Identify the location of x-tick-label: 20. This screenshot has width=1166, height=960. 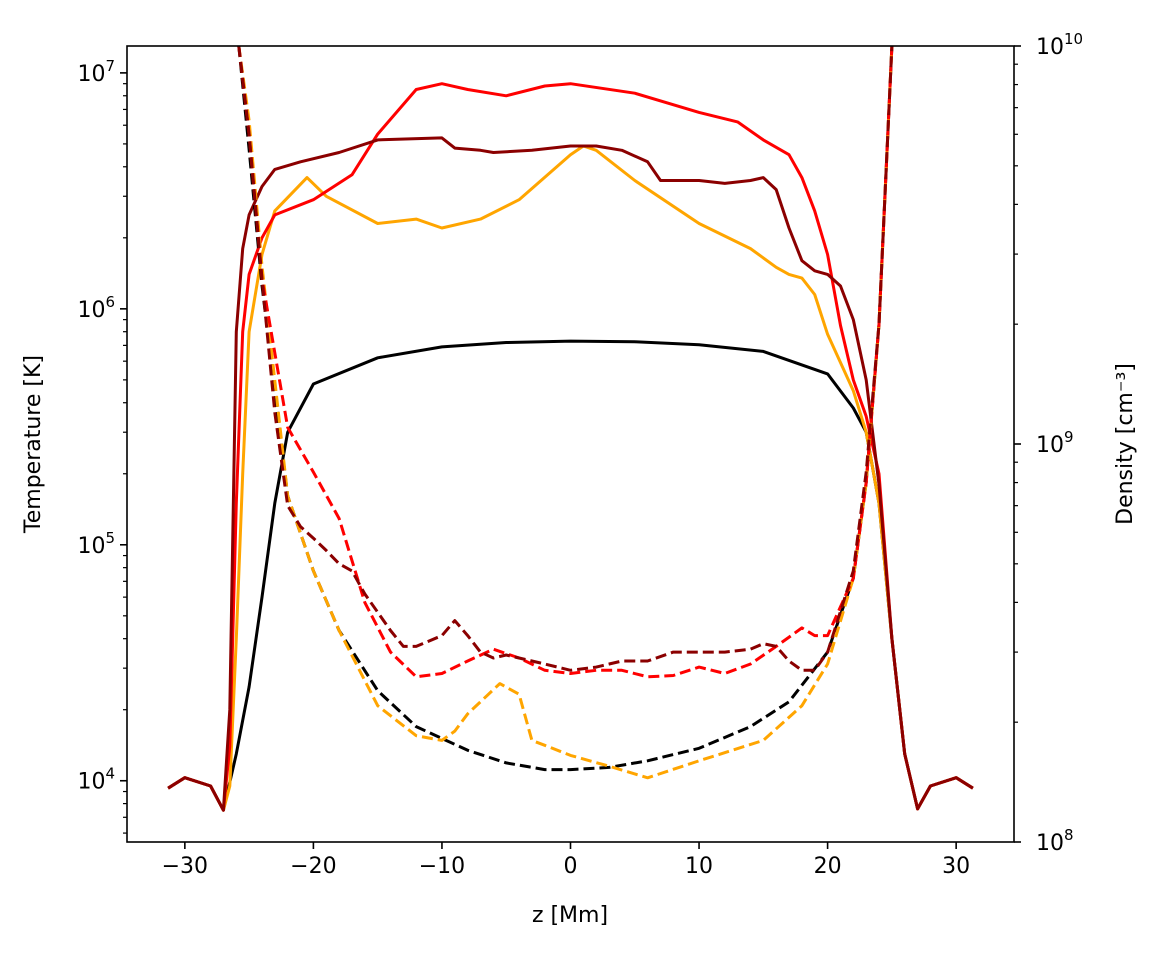
(828, 866).